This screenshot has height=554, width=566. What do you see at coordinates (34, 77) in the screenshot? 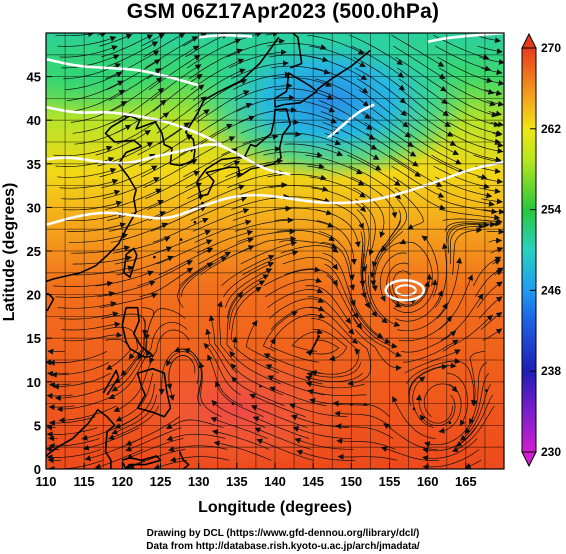
I see `y-tick-label: 45` at bounding box center [34, 77].